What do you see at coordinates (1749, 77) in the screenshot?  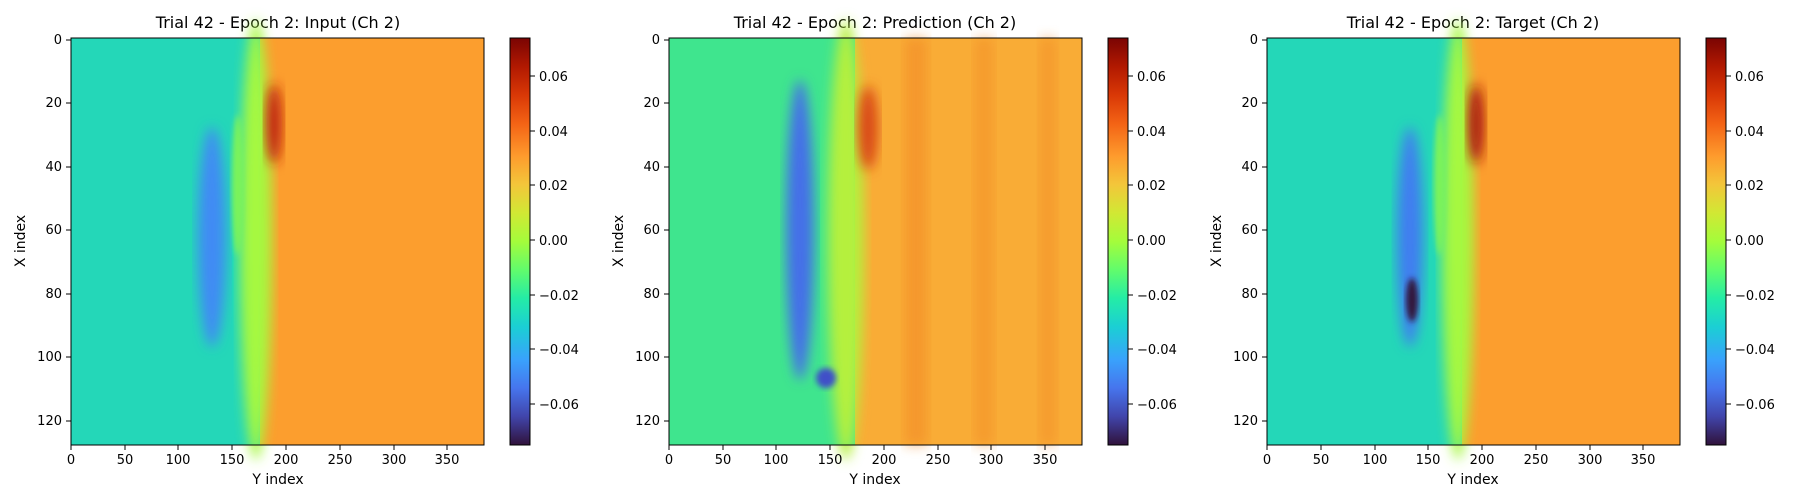 I see `colorbar-tick-label: 0.06` at bounding box center [1749, 77].